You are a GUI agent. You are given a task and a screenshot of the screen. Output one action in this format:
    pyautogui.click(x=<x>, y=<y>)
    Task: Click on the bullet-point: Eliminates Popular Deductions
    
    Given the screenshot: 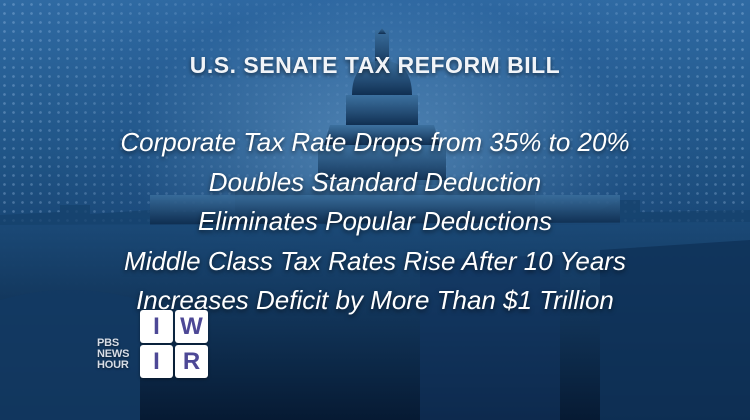 What is the action you would take?
    pyautogui.click(x=375, y=221)
    